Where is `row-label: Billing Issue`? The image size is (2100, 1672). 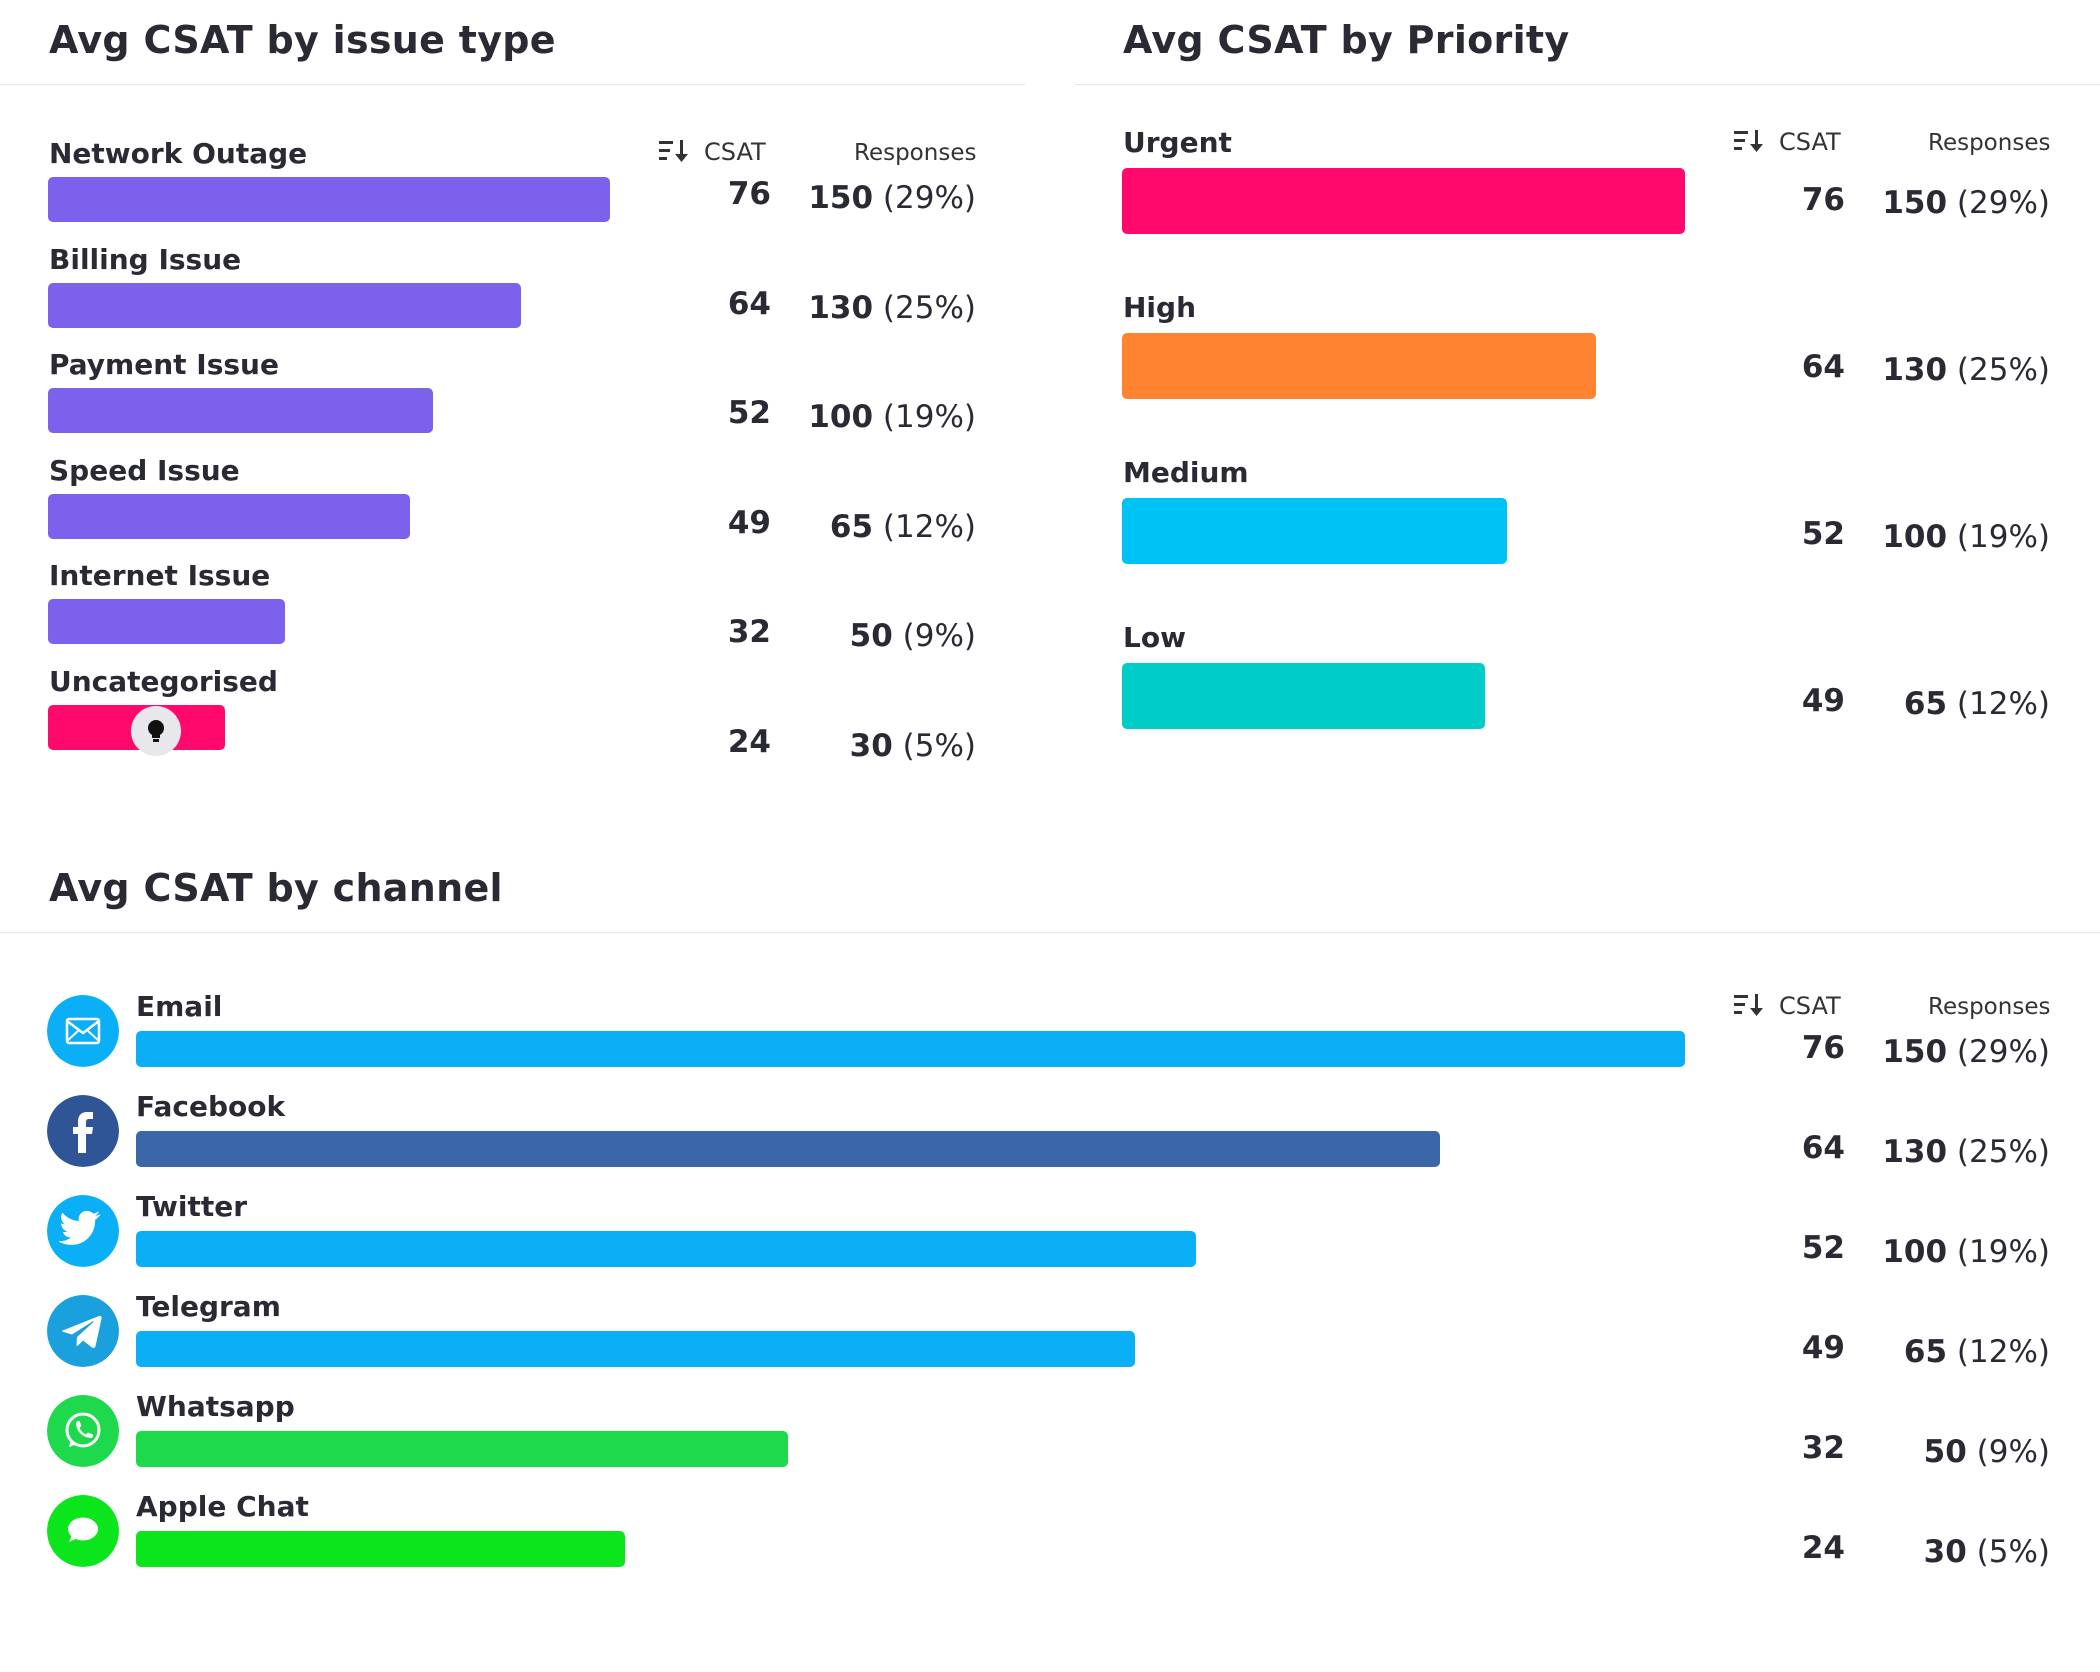
row-label: Billing Issue is located at coordinates (145, 259).